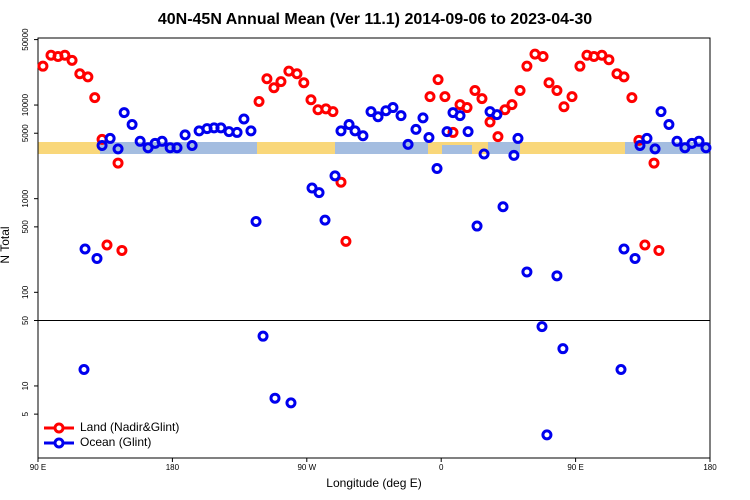 The image size is (750, 500). Describe the element at coordinates (129, 427) in the screenshot. I see `legend-label: Land (Nadir&Glint)` at that location.